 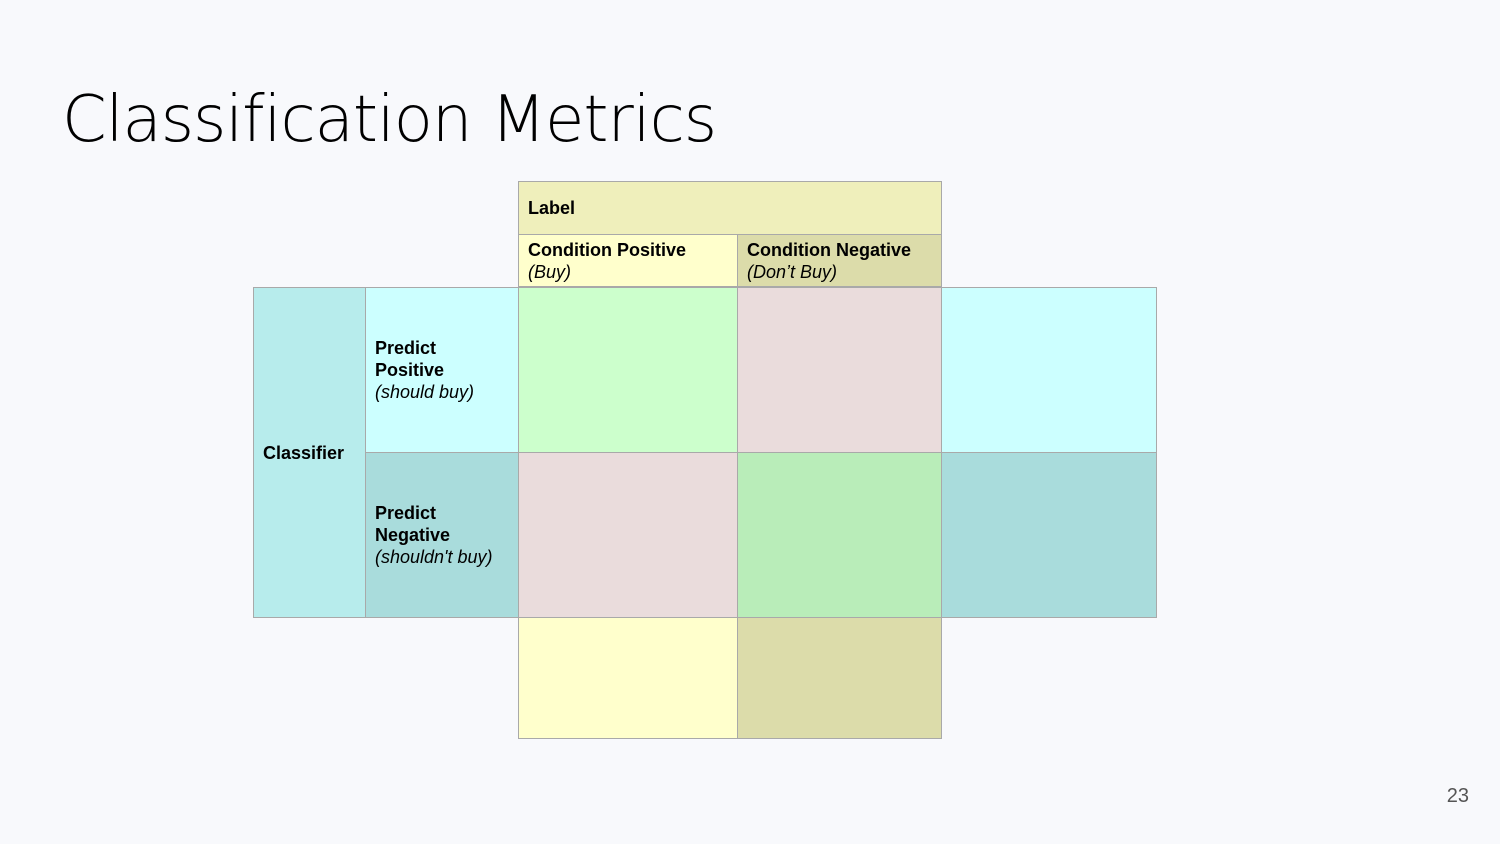 What do you see at coordinates (1049, 535) in the screenshot?
I see `predict-negative-row-extra-cell` at bounding box center [1049, 535].